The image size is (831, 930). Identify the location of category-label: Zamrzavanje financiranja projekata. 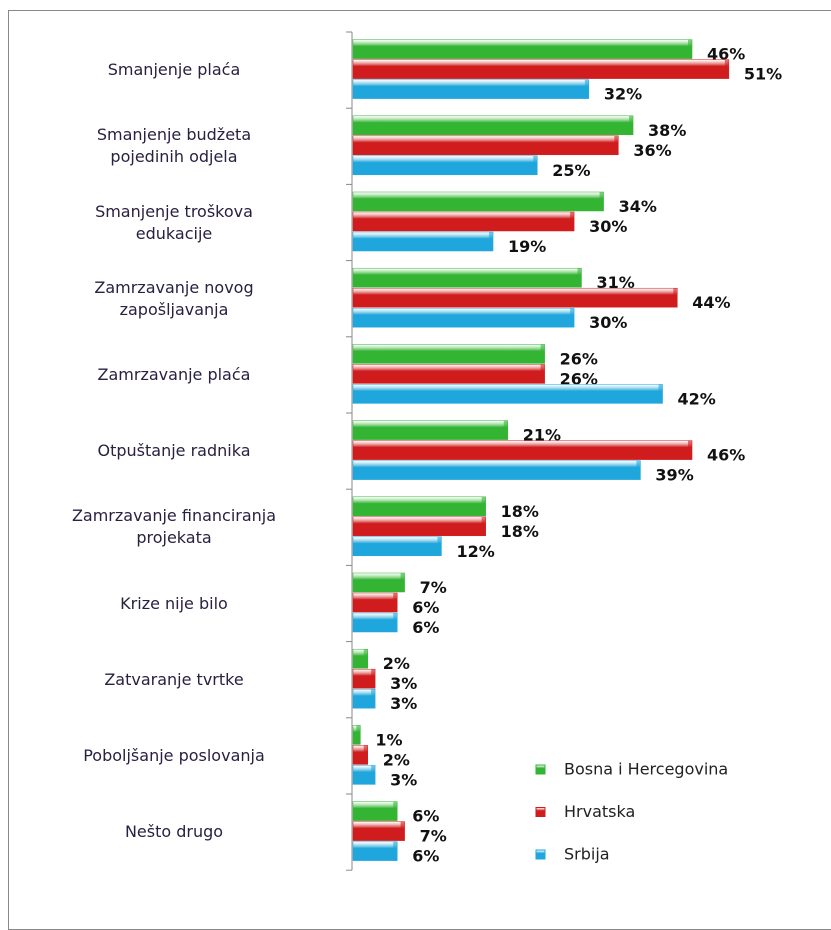
(174, 527).